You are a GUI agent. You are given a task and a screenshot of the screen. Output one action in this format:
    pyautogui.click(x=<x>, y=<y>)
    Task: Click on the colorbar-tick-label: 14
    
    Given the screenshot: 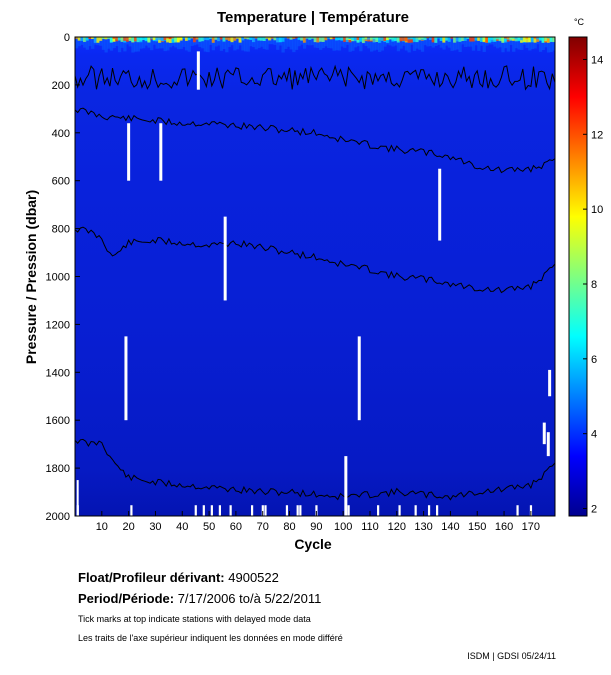 What is the action you would take?
    pyautogui.click(x=597, y=60)
    